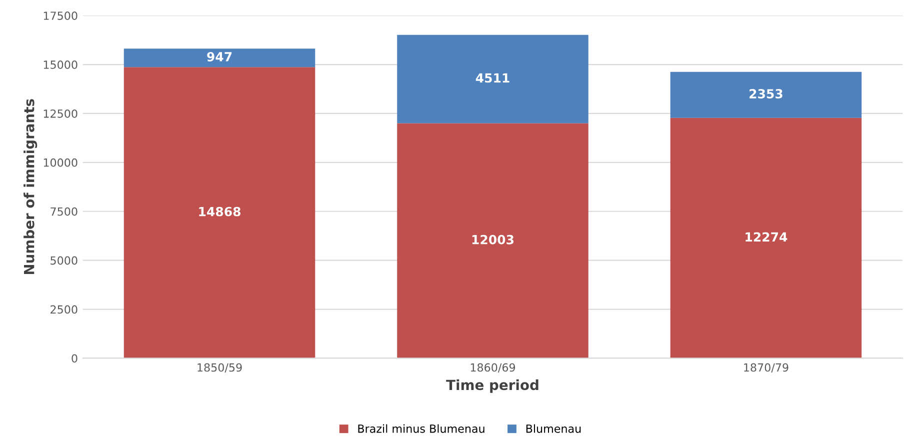  I want to click on data-label: 12003, so click(493, 239).